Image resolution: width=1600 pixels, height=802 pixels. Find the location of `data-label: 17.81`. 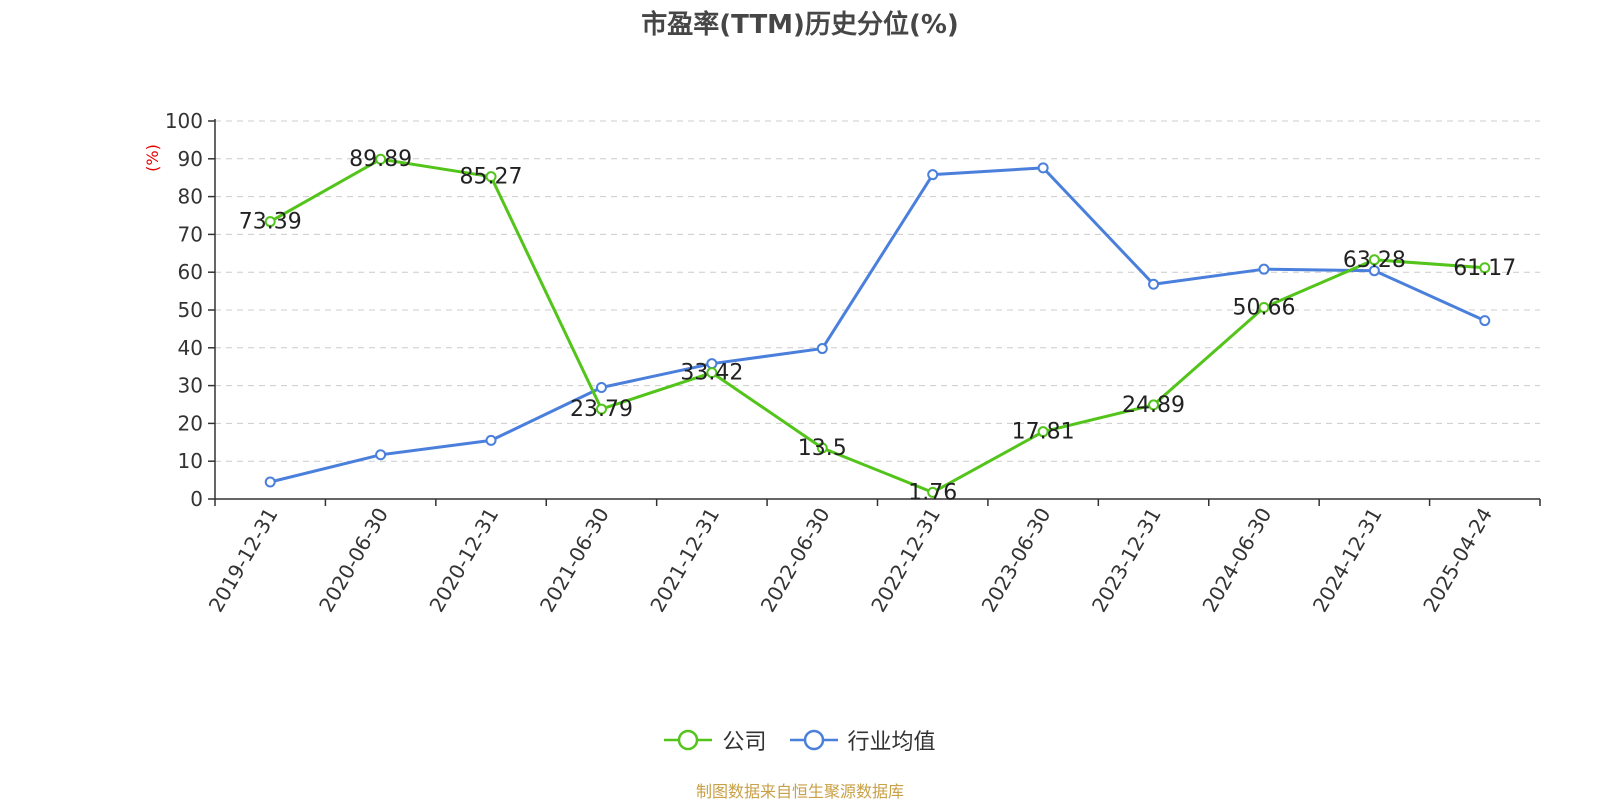

data-label: 17.81 is located at coordinates (1043, 432).